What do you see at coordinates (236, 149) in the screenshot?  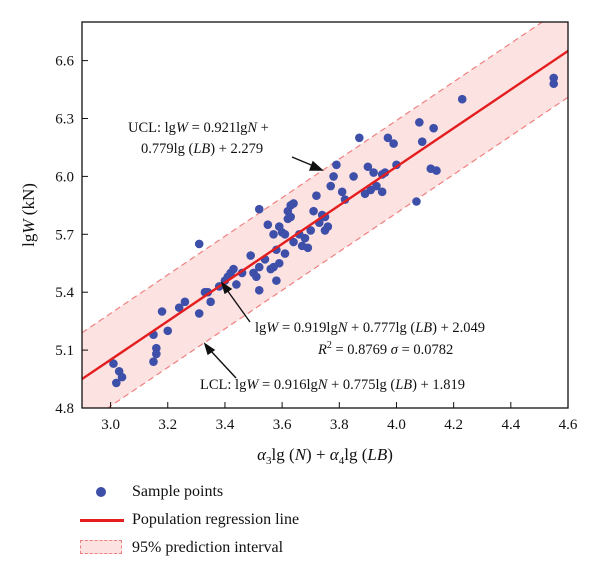 I see `annot-part: ) + 2.279` at bounding box center [236, 149].